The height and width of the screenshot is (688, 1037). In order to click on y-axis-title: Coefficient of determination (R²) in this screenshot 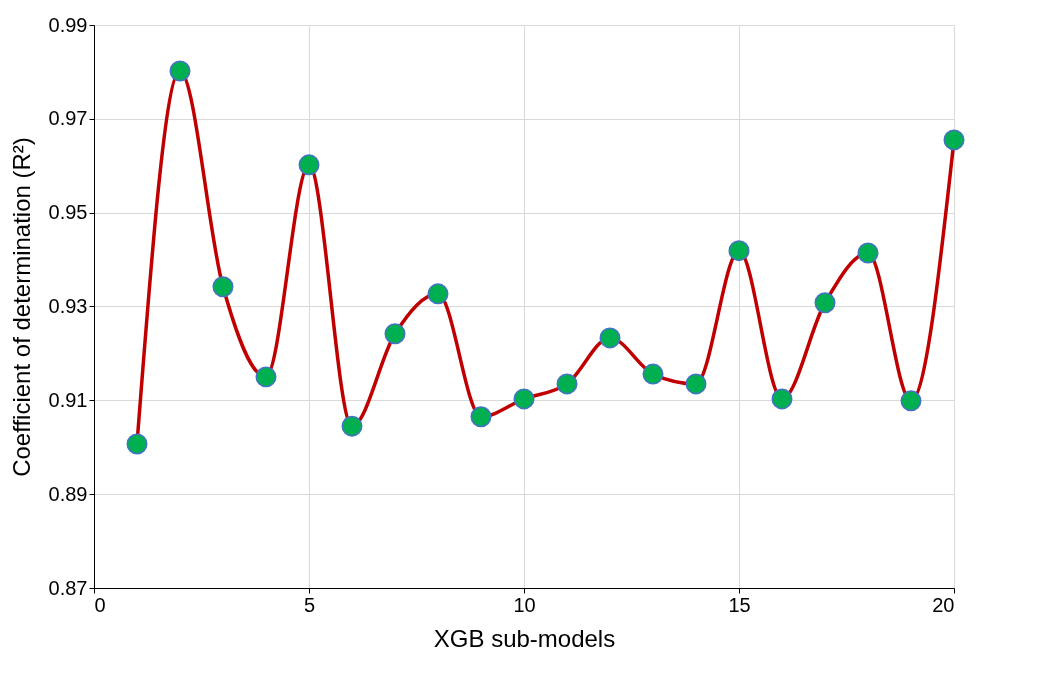, I will do `click(21, 307)`.